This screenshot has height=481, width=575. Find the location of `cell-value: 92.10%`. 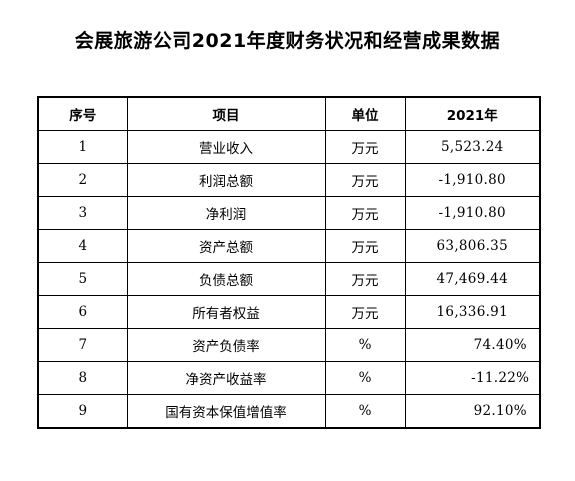

cell-value: 92.10% is located at coordinates (472, 411).